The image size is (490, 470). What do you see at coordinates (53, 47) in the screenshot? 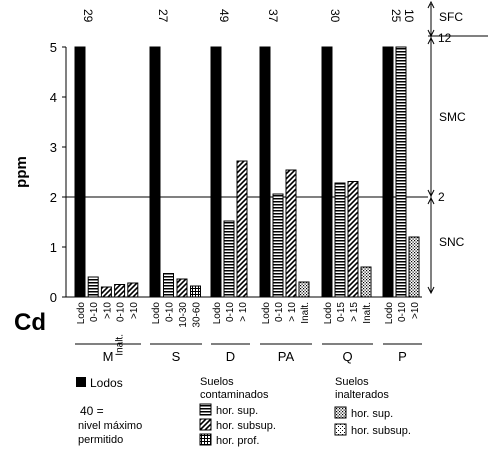
I see `y-tick-label: 5` at bounding box center [53, 47].